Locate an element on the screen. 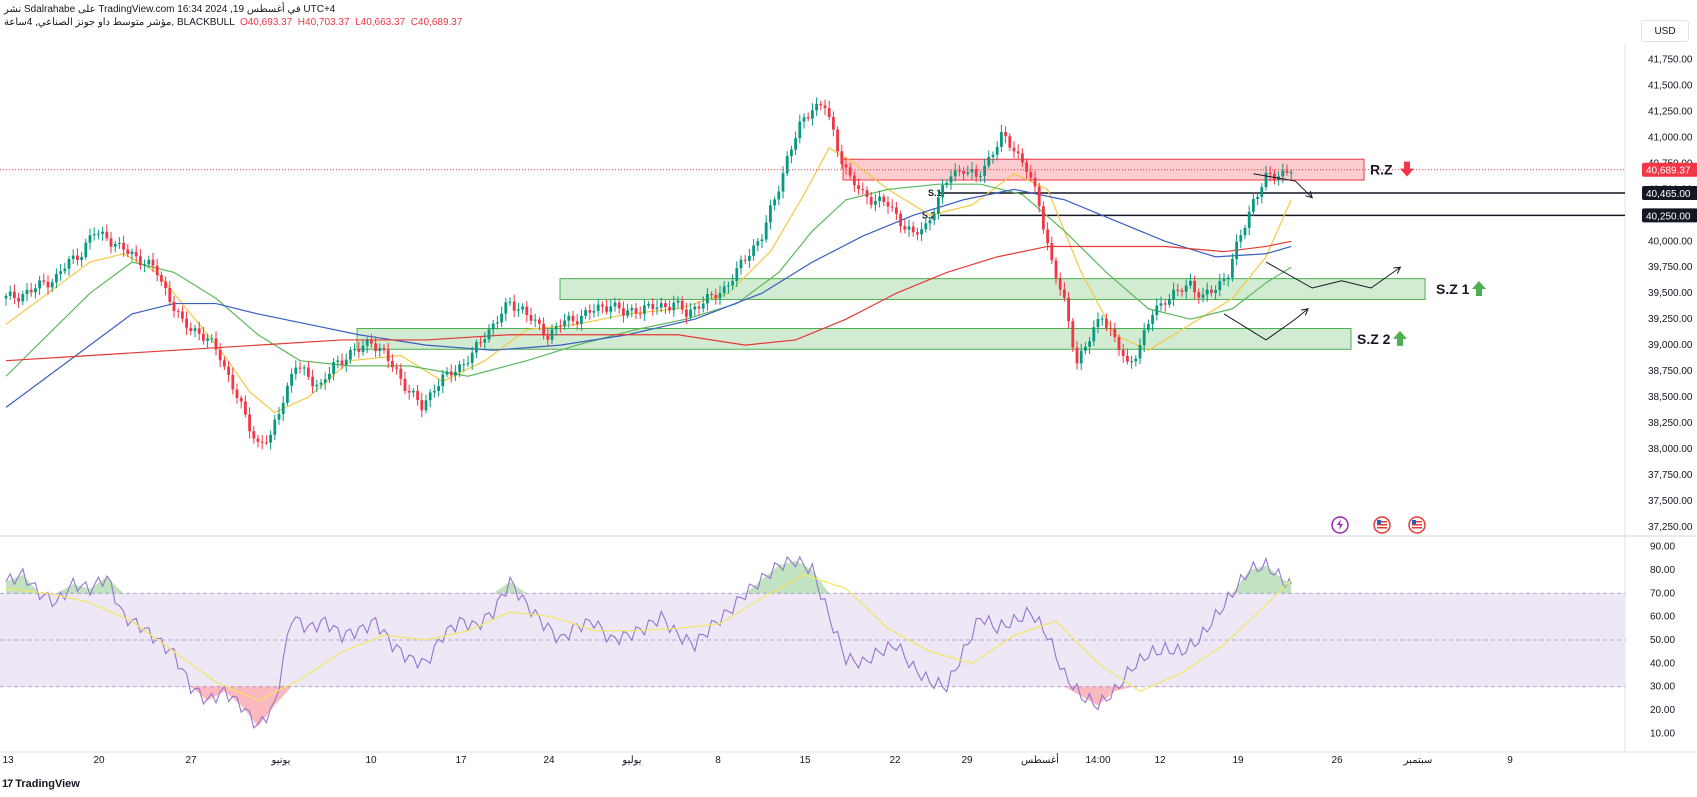 The width and height of the screenshot is (1697, 797). time-tick-label: 13 is located at coordinates (8, 760).